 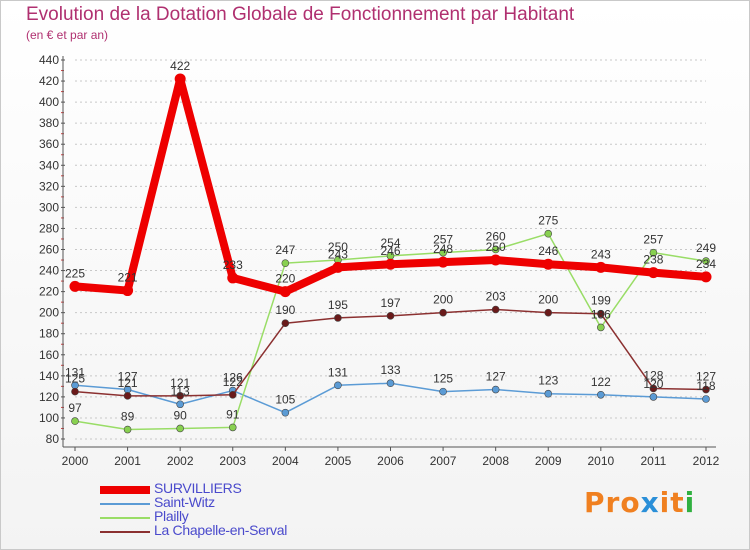 I want to click on data-label: 89, so click(x=128, y=417).